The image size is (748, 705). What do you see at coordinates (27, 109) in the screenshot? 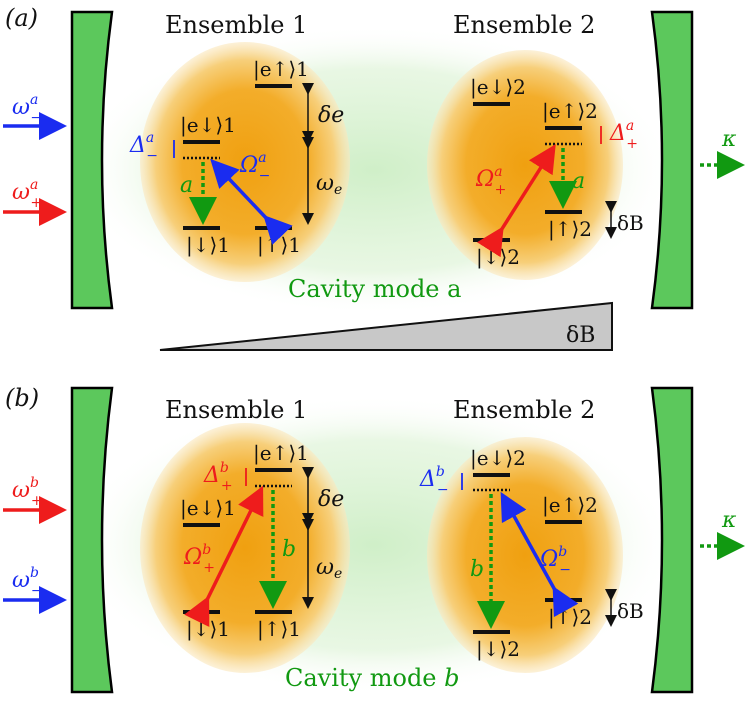
I see `input-omega-minus-label: ωa −` at bounding box center [27, 109].